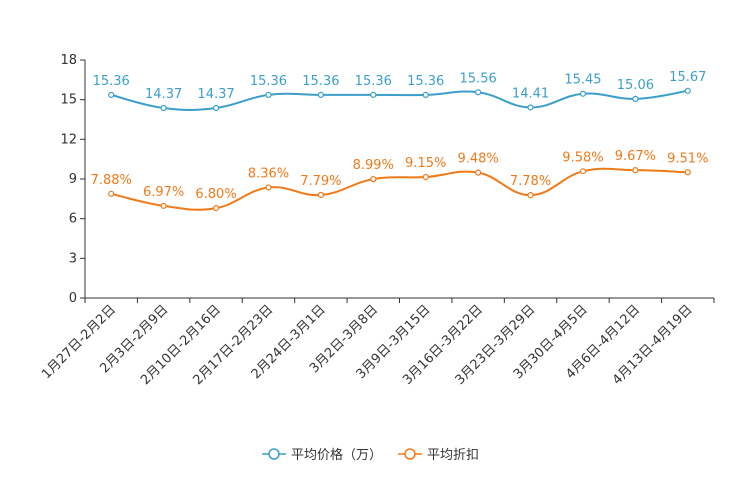  Describe the element at coordinates (478, 78) in the screenshot. I see `data-label: 15.56` at that location.